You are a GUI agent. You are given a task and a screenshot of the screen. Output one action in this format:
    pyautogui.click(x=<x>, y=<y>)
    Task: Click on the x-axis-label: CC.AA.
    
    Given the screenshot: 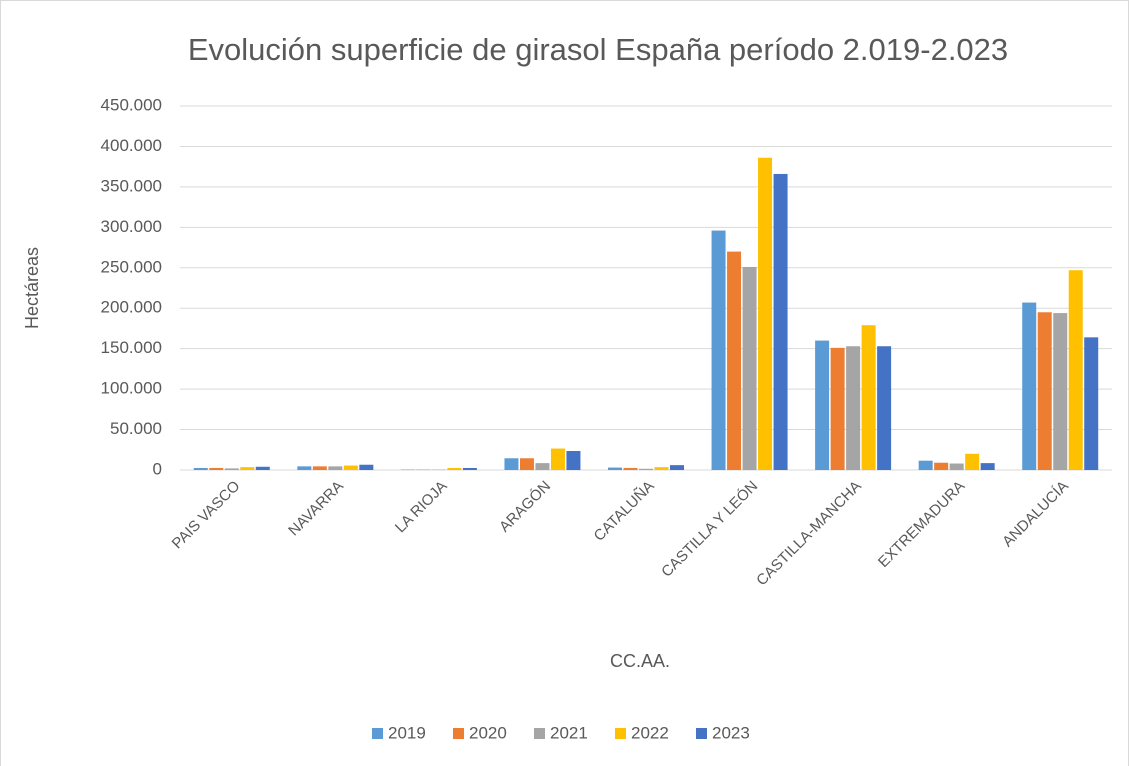 What is the action you would take?
    pyautogui.click(x=640, y=661)
    